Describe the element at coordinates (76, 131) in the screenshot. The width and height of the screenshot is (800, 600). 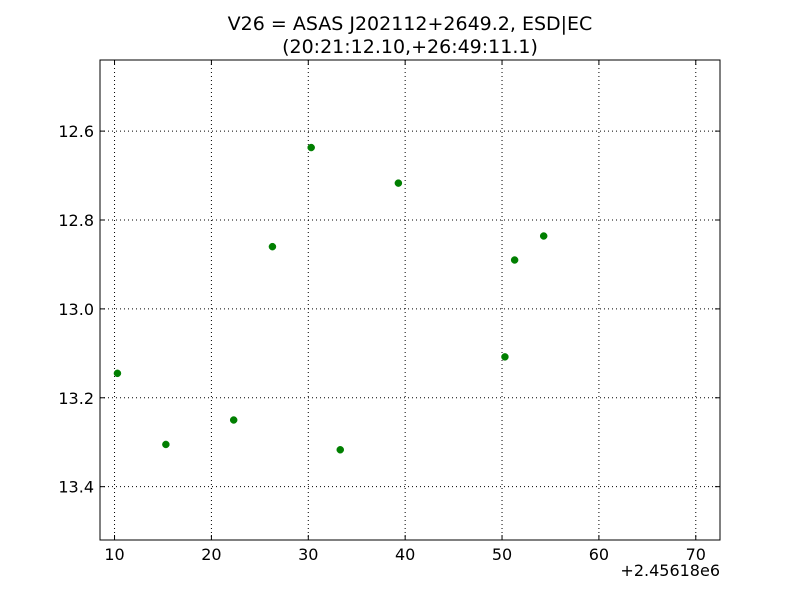
I see `y-tick-label: 12.6` at that location.